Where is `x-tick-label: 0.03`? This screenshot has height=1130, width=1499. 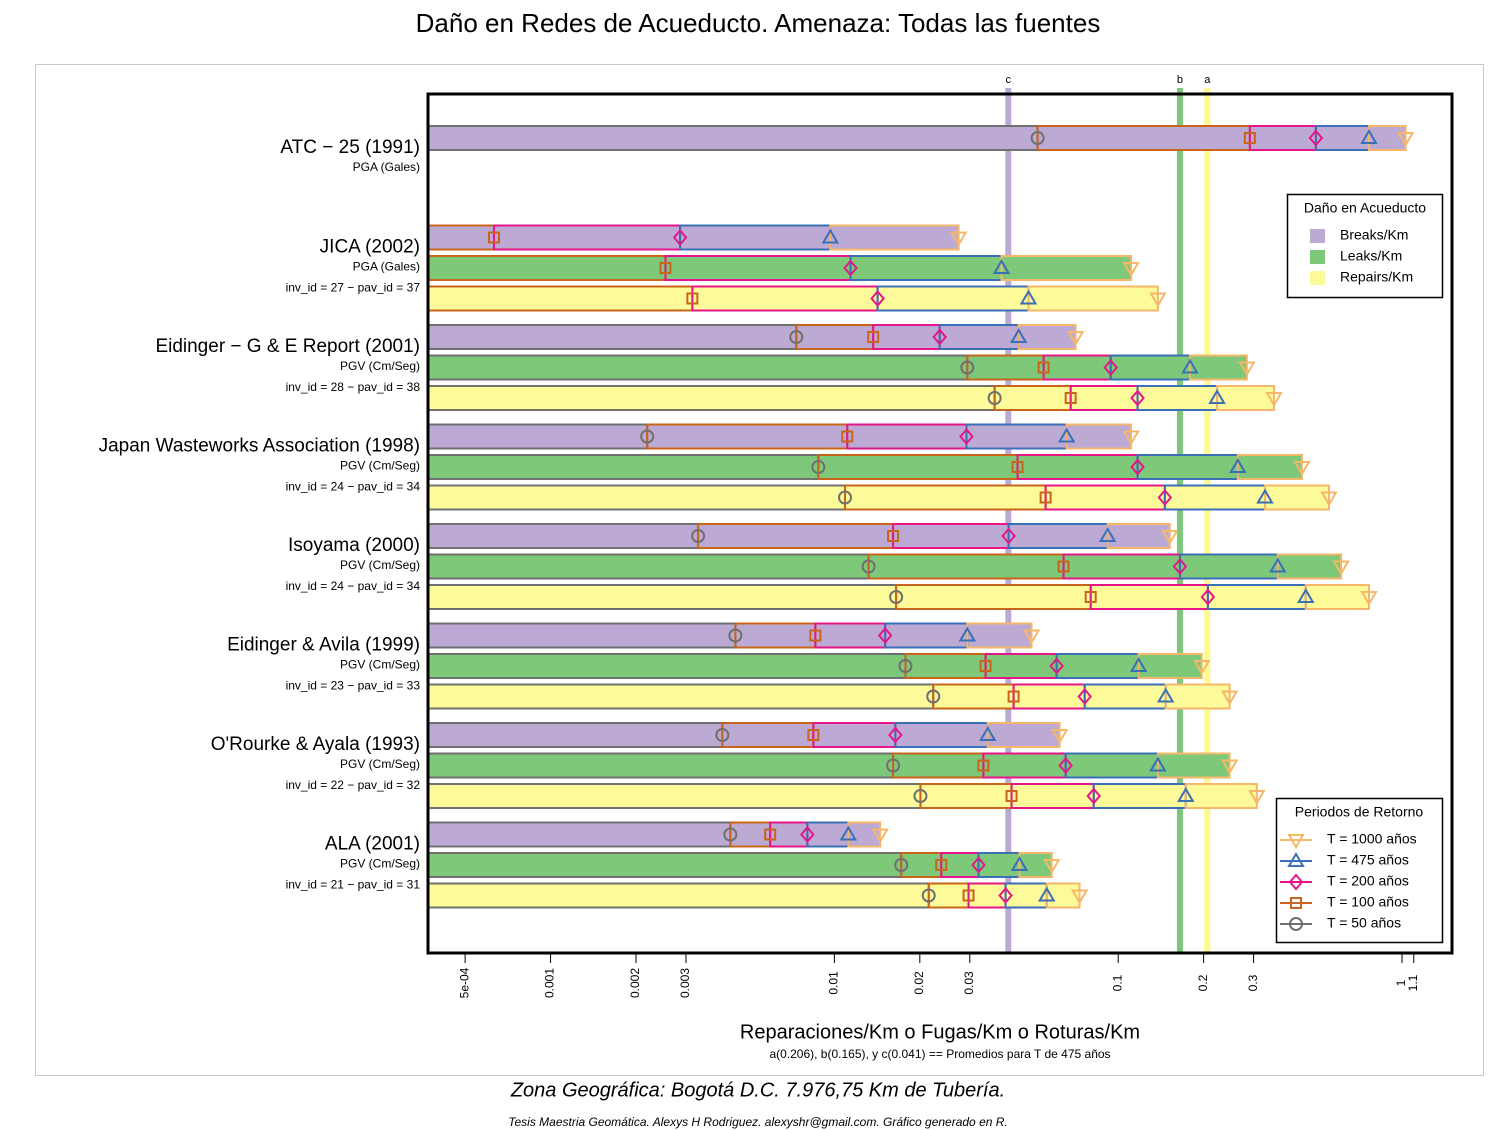
x-tick-label: 0.03 is located at coordinates (969, 983).